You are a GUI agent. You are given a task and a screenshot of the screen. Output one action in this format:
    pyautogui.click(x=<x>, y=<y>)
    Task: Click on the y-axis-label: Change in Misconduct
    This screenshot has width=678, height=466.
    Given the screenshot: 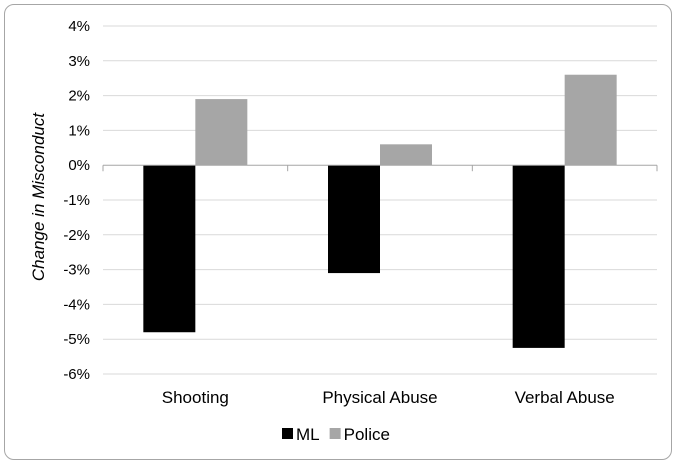 What is the action you would take?
    pyautogui.click(x=38, y=196)
    